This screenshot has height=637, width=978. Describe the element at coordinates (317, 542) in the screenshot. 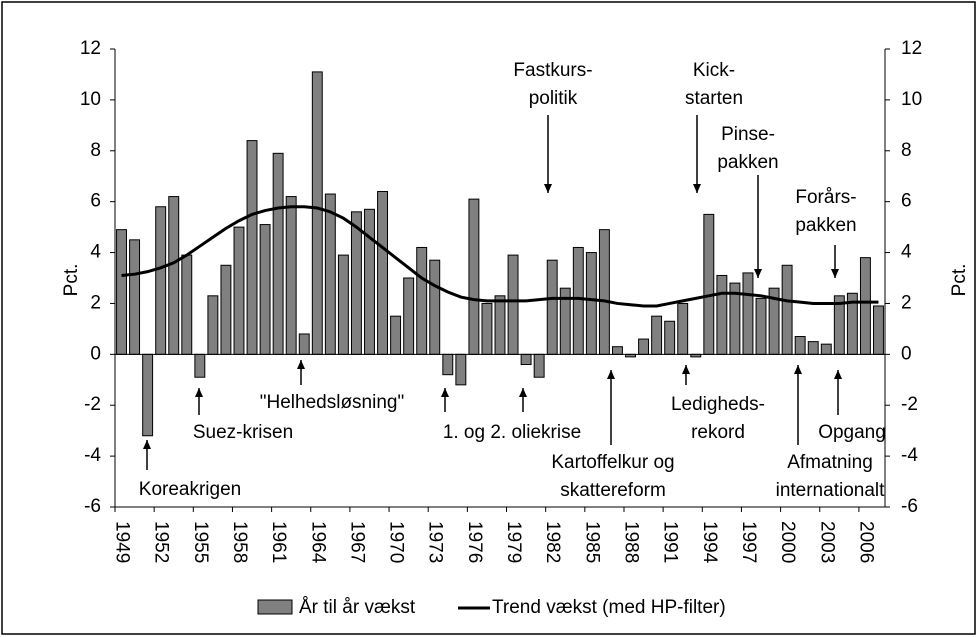

I see `x-tick-label: 1964` at that location.